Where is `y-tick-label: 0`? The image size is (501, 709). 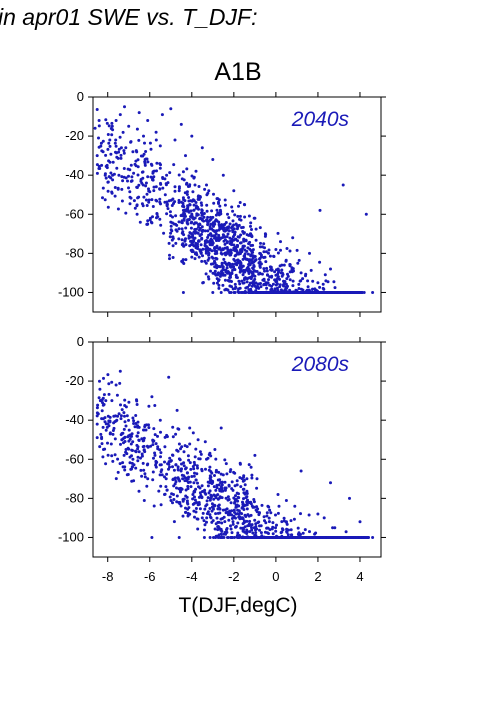 y-tick-label: 0 is located at coordinates (80, 341).